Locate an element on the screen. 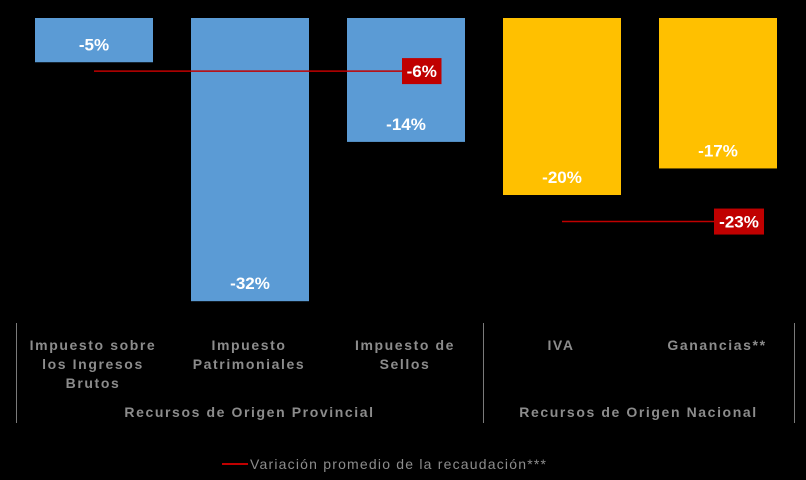  bar-value-label-0: -5% is located at coordinates (94, 44).